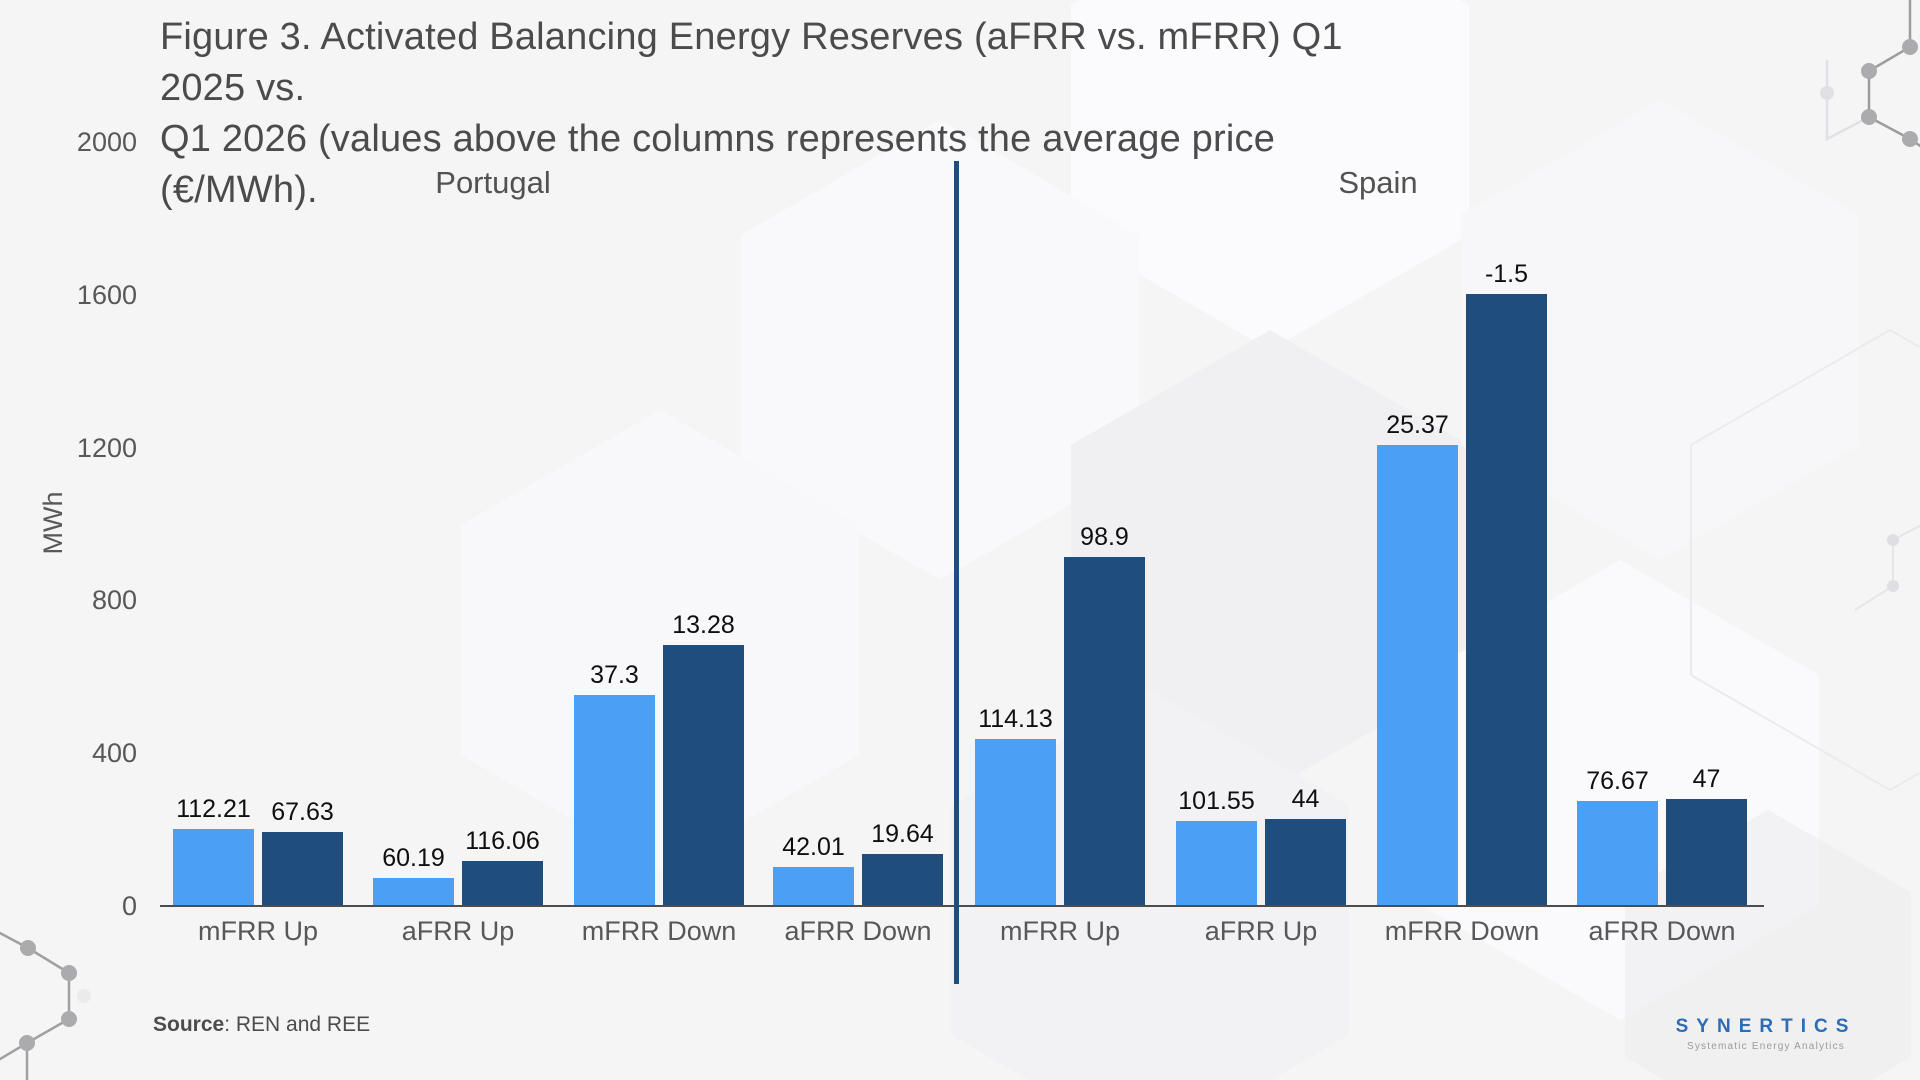  Describe the element at coordinates (703, 758) in the screenshot. I see `bar-q1-2026: 13.28` at that location.